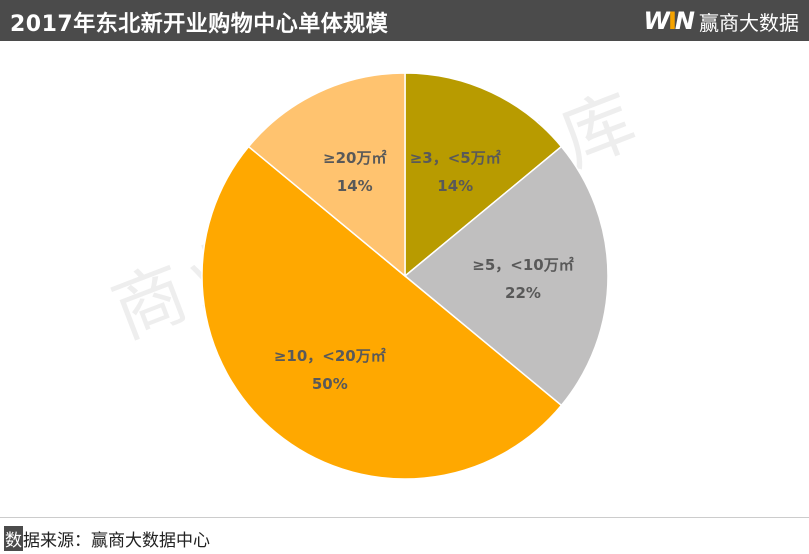 This screenshot has width=809, height=554. Describe the element at coordinates (523, 293) in the screenshot. I see `slice-value-label: 22%` at that location.